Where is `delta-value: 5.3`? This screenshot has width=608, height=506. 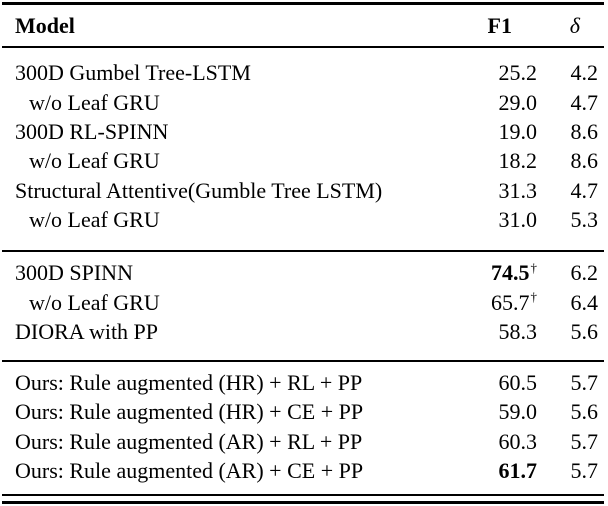 delta-value: 5.3 is located at coordinates (584, 219).